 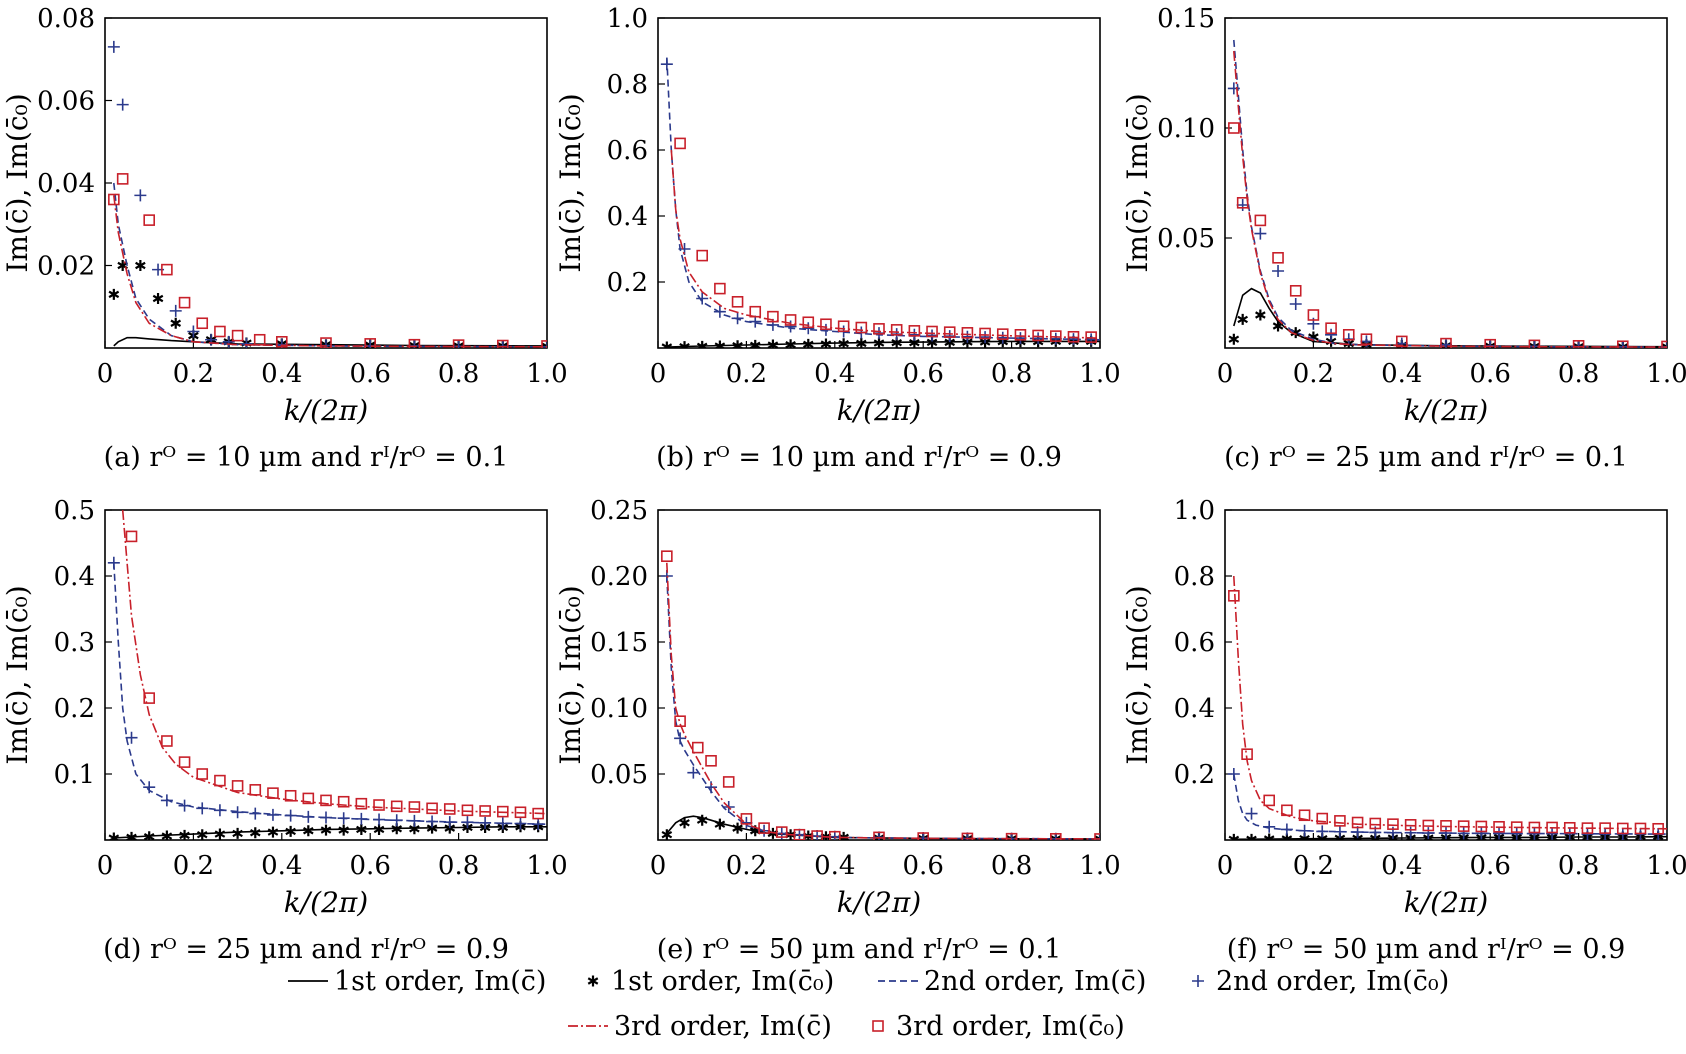 I want to click on plot-frame, so click(x=326, y=675).